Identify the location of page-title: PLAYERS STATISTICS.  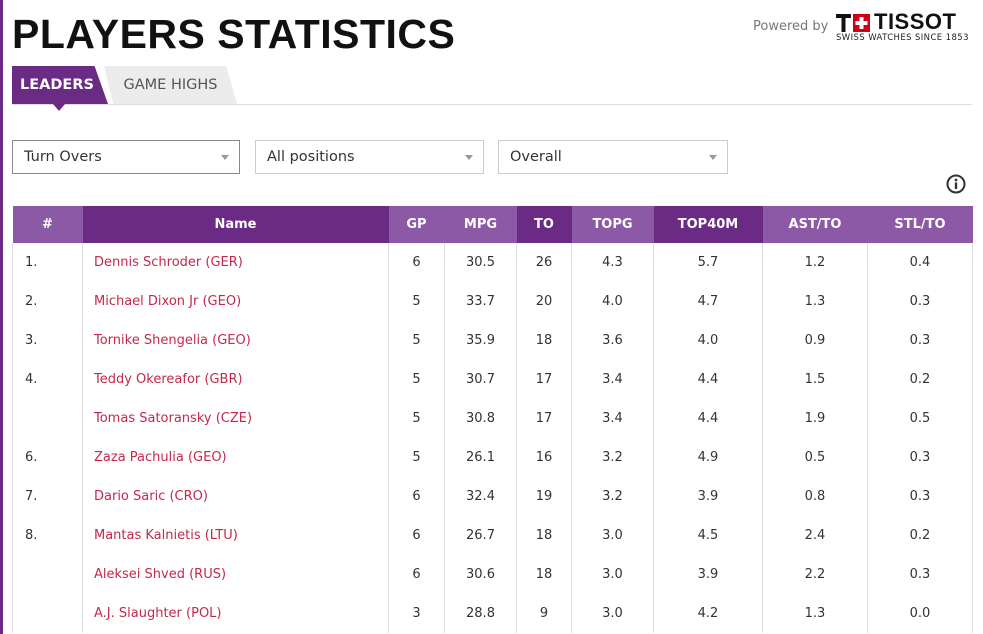
(234, 34).